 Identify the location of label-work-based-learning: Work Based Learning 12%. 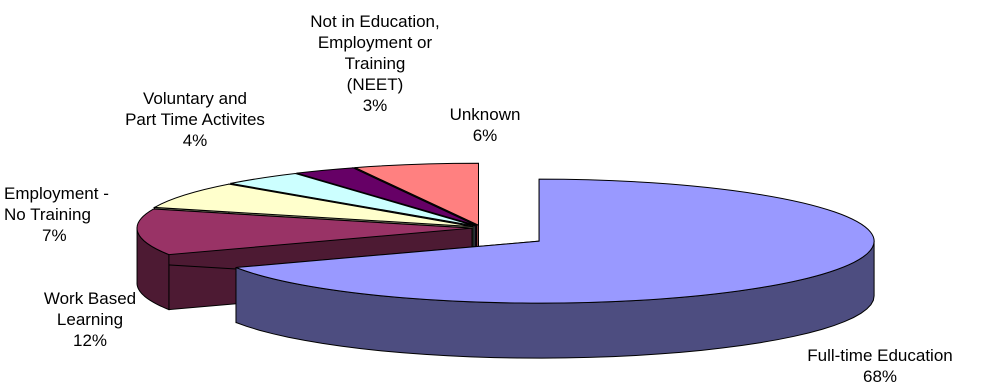
(90, 319).